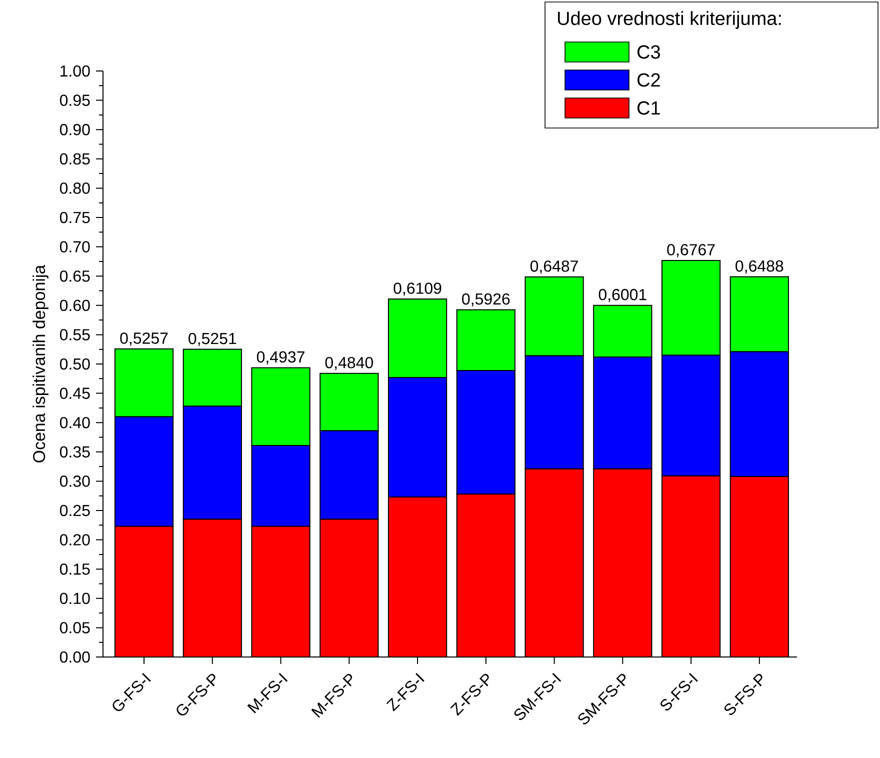 The image size is (880, 758). I want to click on legend-title: Udeo vrednosti kriterijuma:, so click(669, 20).